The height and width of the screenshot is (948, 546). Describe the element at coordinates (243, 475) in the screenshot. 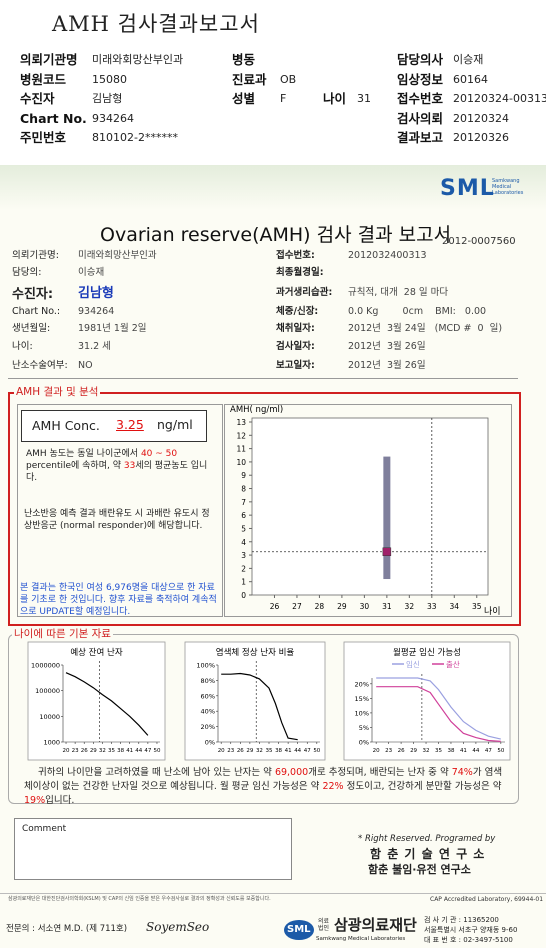

I see `y-tick-label: 9` at that location.